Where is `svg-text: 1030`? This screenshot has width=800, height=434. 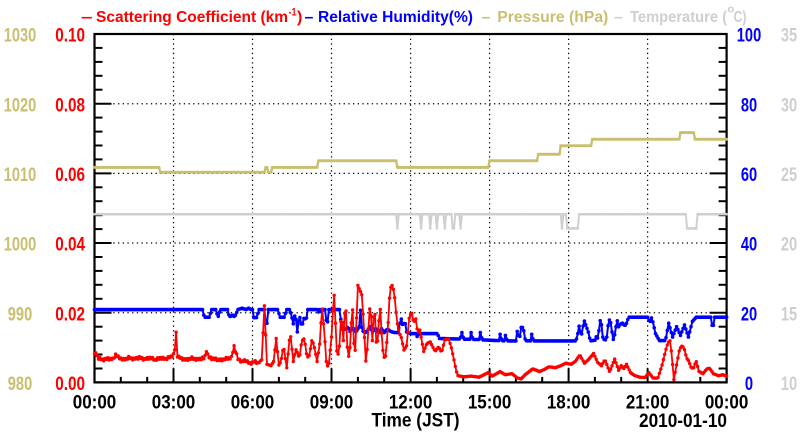
svg-text: 1030 is located at coordinates (20, 36).